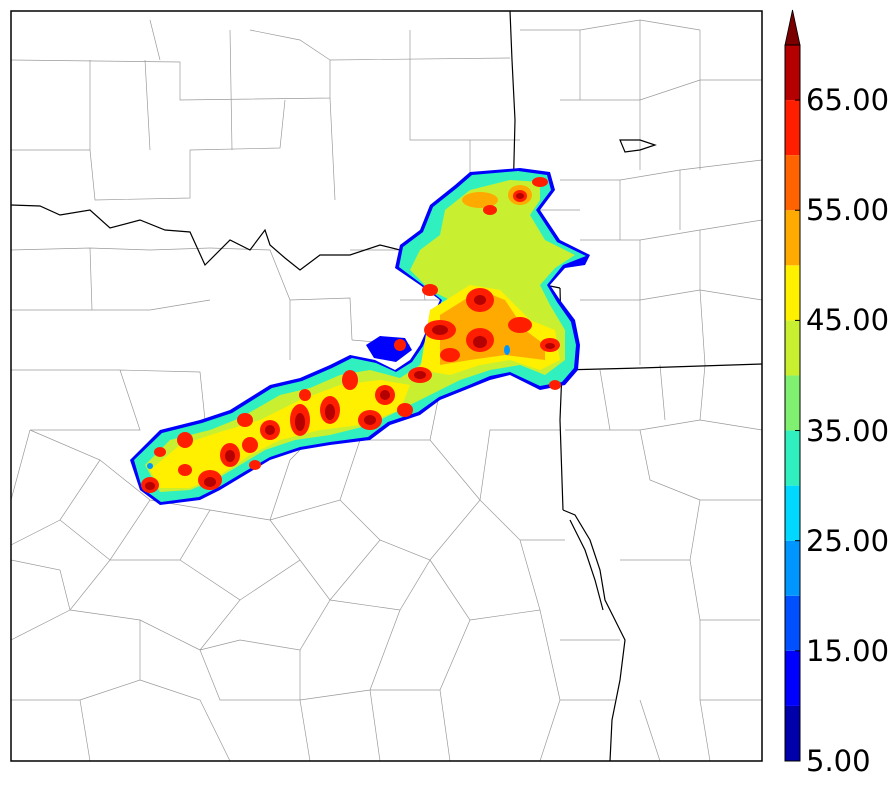 The width and height of the screenshot is (894, 785). I want to click on colorbar-tick-label: 35.00, so click(848, 430).